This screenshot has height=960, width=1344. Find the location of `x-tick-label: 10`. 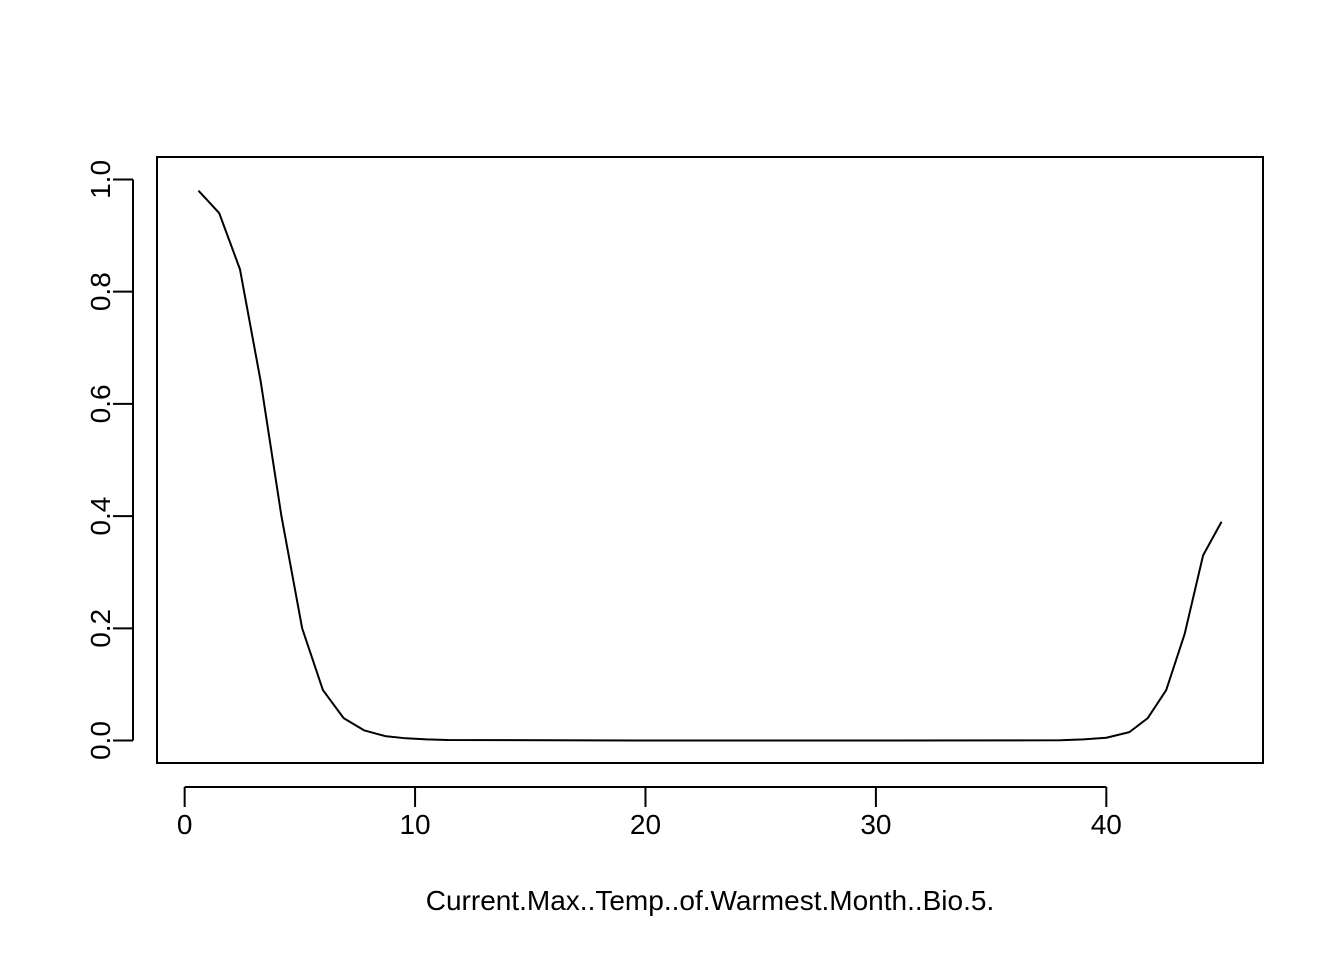

x-tick-label: 10 is located at coordinates (414, 824).